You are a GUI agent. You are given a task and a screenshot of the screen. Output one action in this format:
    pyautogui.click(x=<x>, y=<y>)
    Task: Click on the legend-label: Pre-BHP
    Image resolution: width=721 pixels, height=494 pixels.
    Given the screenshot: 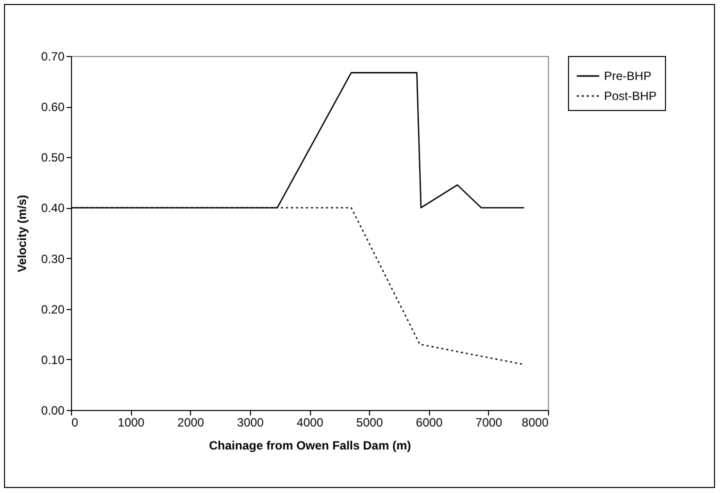 What is the action you would take?
    pyautogui.click(x=628, y=76)
    